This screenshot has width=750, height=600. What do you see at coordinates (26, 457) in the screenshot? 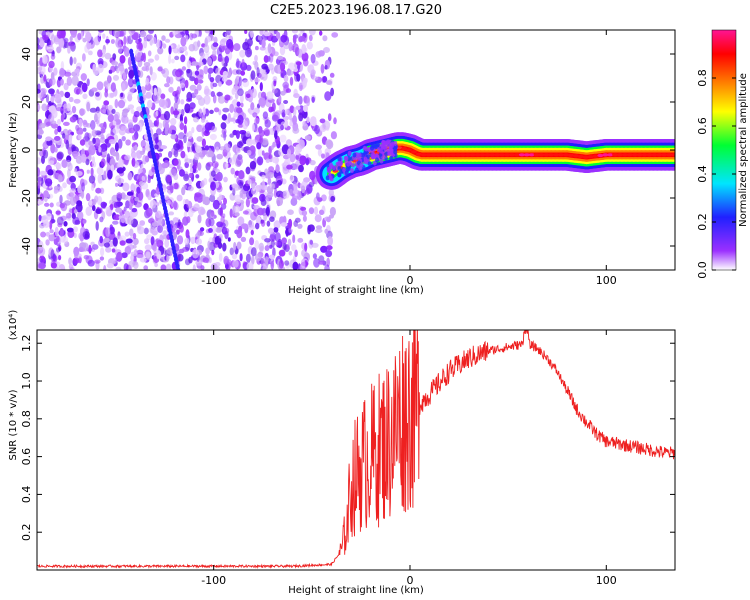
I see `y-tick-label: 0.6` at bounding box center [26, 457].